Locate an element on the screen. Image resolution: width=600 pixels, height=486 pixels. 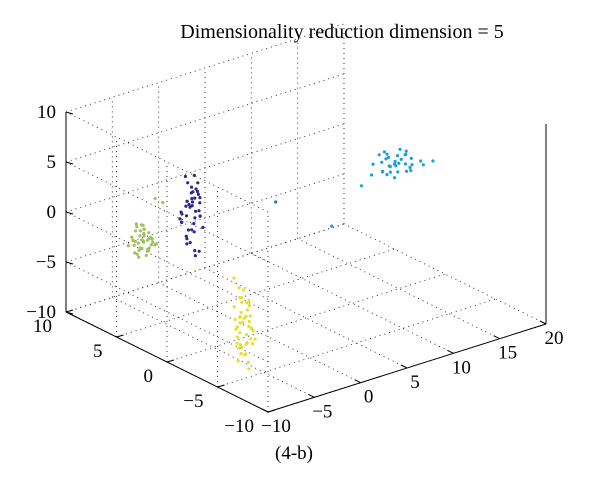
y-tick-label: 10 is located at coordinates (42, 326).